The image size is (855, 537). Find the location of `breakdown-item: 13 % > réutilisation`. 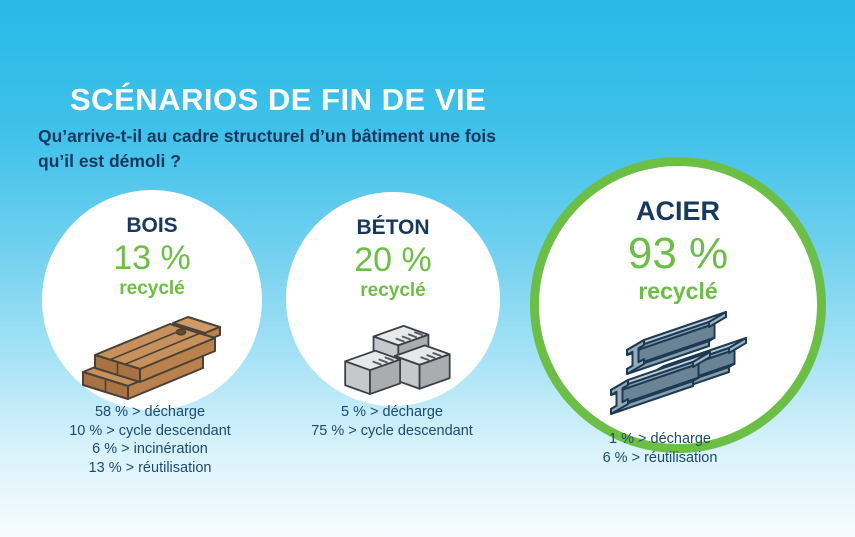

breakdown-item: 13 % > réutilisation is located at coordinates (150, 467).